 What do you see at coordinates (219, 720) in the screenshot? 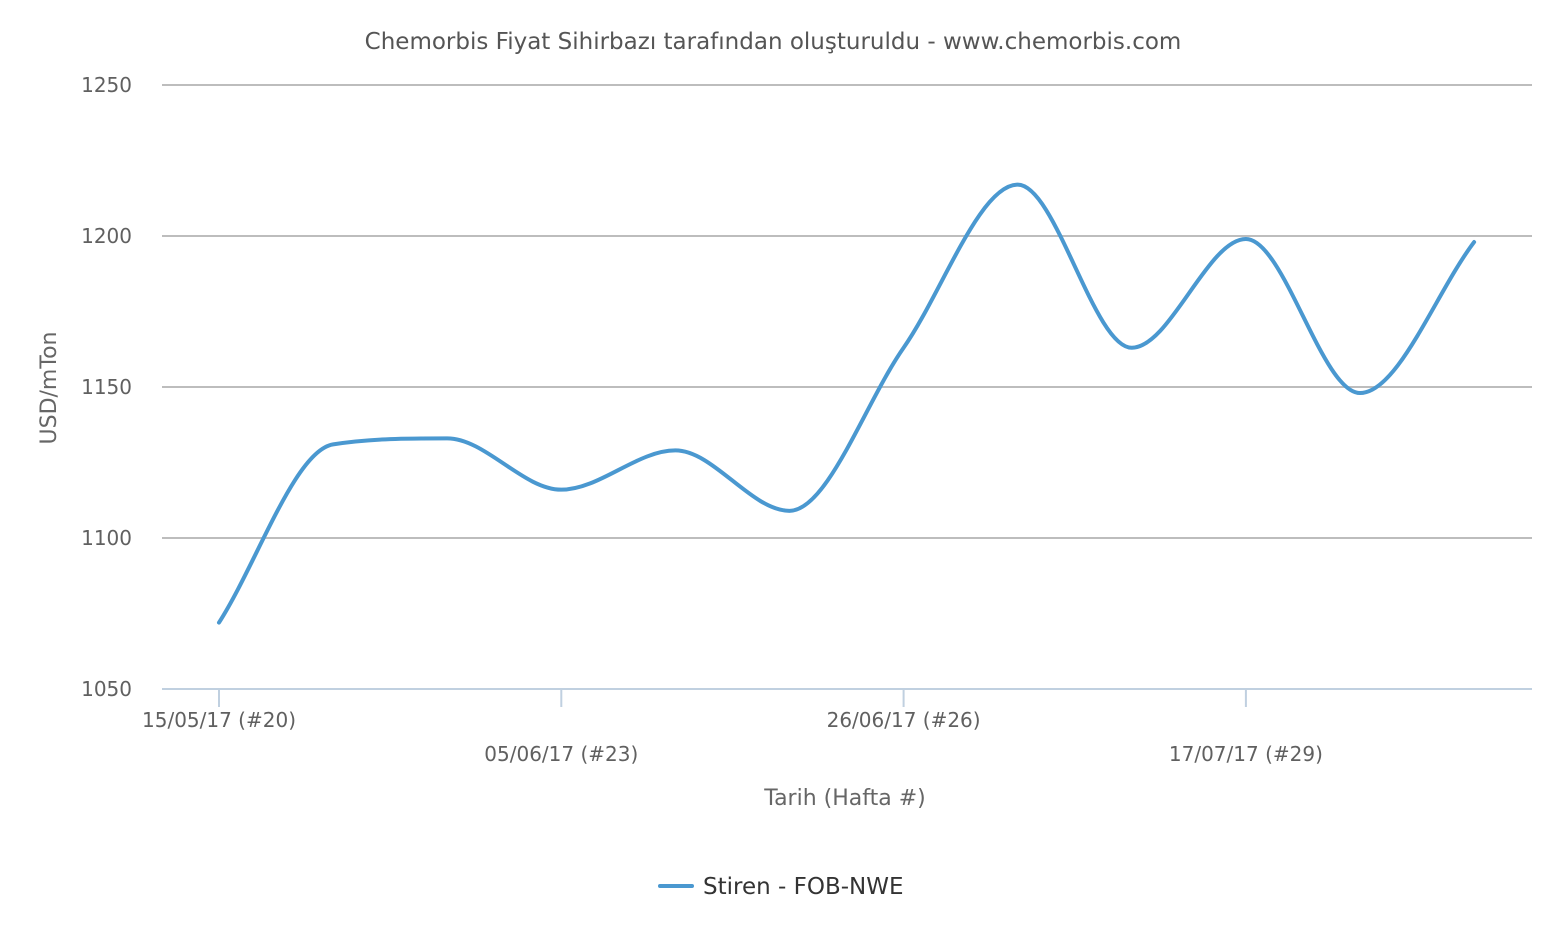
I see `x-tick-label: 15/05/17 (#20)` at bounding box center [219, 720].